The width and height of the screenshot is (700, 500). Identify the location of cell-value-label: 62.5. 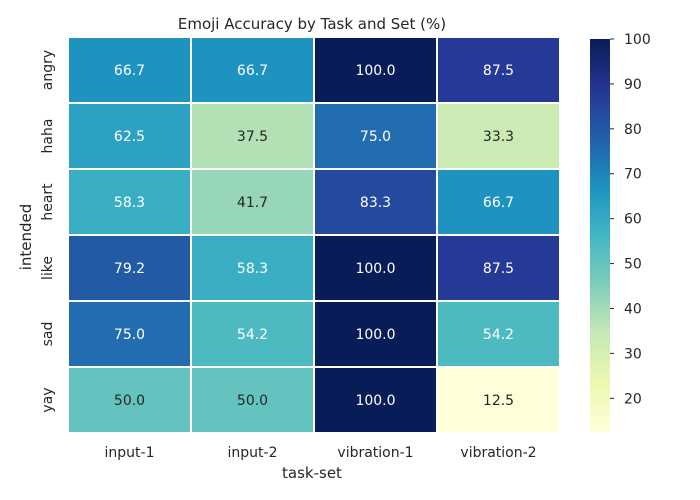
(129, 137).